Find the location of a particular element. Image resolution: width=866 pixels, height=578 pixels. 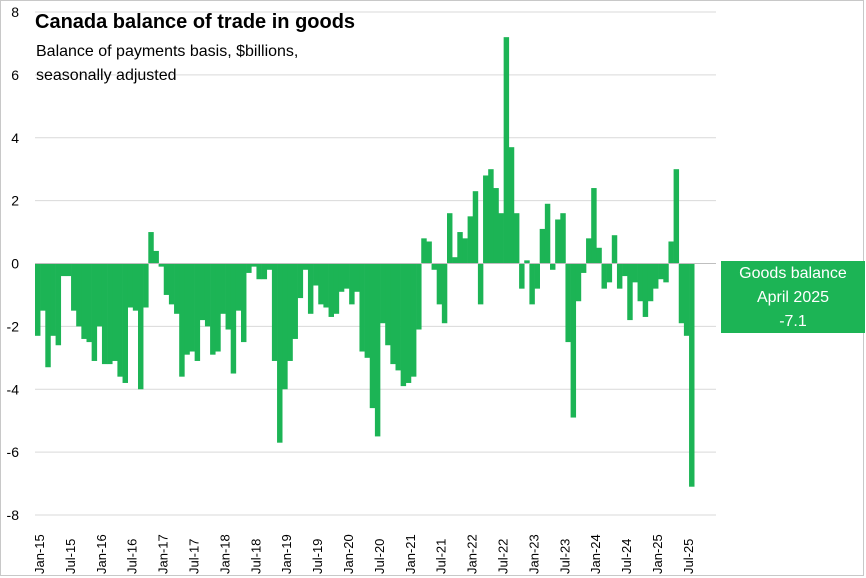

y-tick-label: 8 is located at coordinates (15, 12).